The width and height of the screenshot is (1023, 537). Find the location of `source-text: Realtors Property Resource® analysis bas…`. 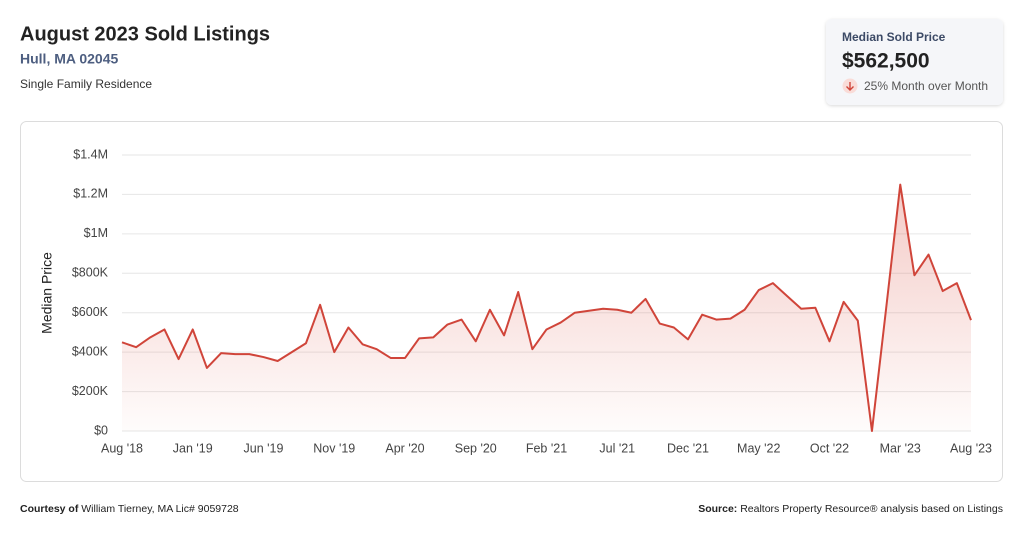

source-text: Realtors Property Resource® analysis bas… is located at coordinates (871, 509).